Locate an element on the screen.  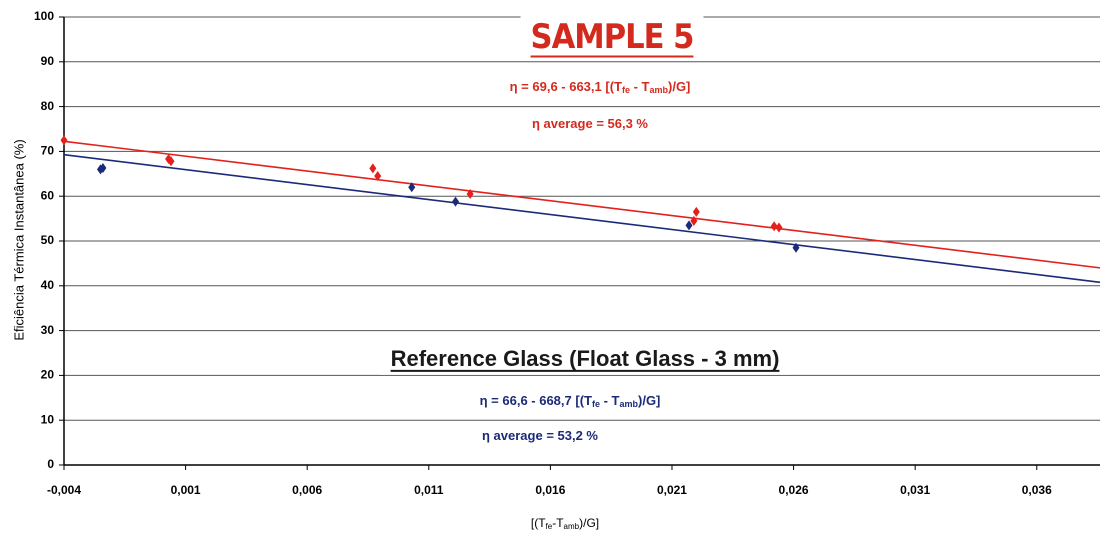
y-tick-label: 20 is located at coordinates (48, 375).